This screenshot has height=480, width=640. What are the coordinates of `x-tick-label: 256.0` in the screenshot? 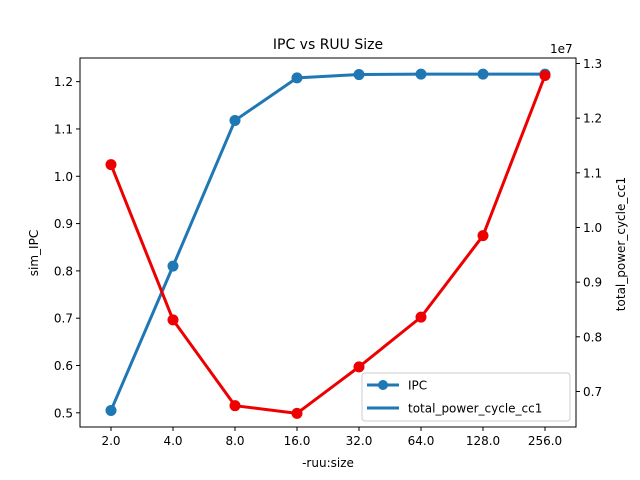 It's located at (545, 441).